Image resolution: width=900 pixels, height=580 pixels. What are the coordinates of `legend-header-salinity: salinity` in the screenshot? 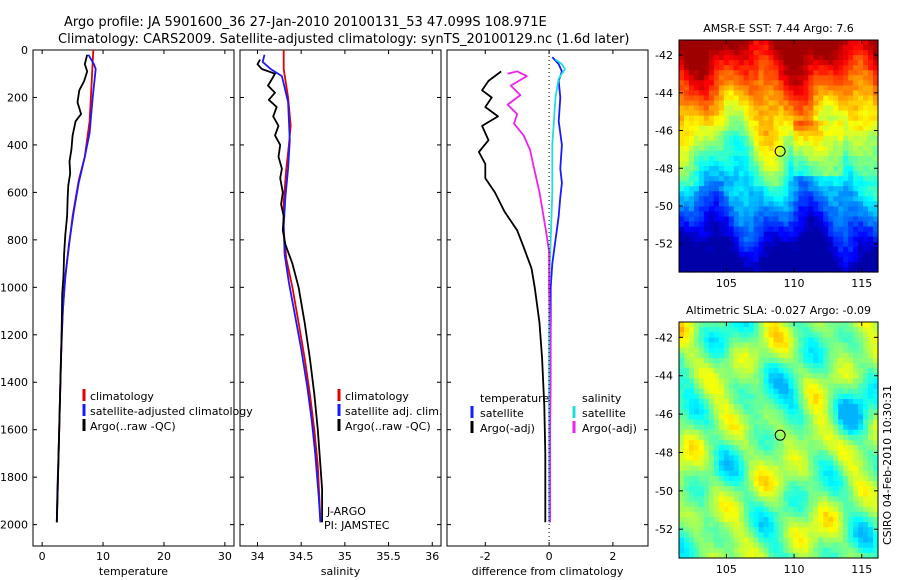 It's located at (602, 398).